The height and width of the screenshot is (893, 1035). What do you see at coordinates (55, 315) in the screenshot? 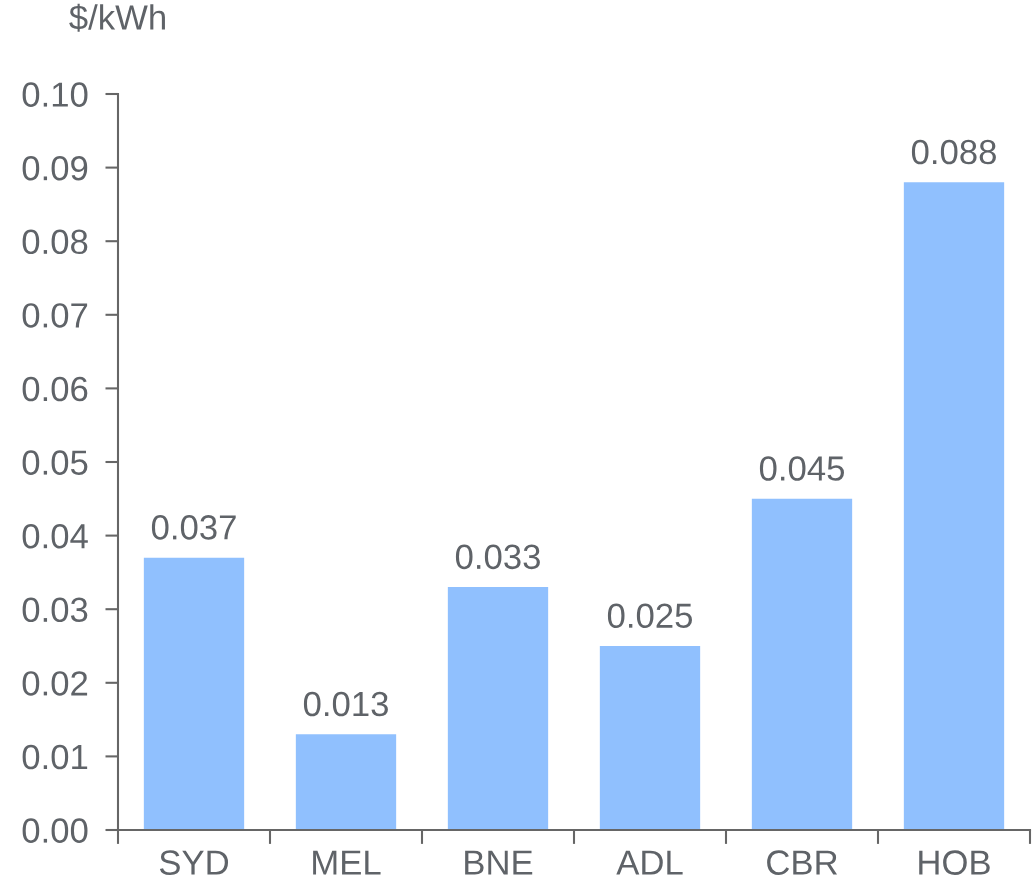
I see `y-tick-label: 0.07` at bounding box center [55, 315].